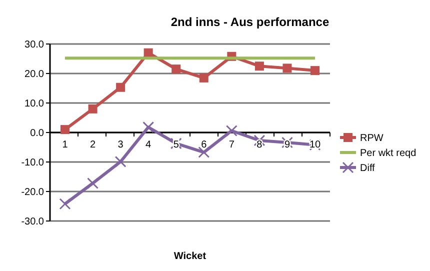 Image resolution: width=430 pixels, height=271 pixels. I want to click on y-tick-label: 0.0, so click(37, 133).